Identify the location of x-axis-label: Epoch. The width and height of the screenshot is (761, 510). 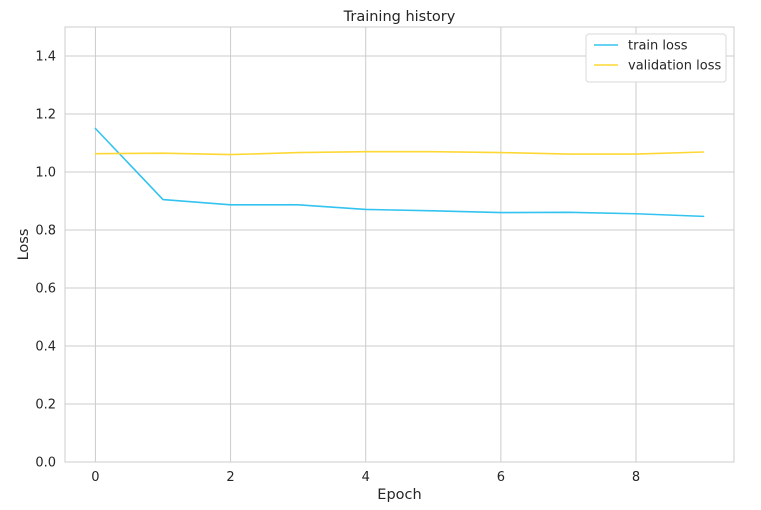
(399, 495).